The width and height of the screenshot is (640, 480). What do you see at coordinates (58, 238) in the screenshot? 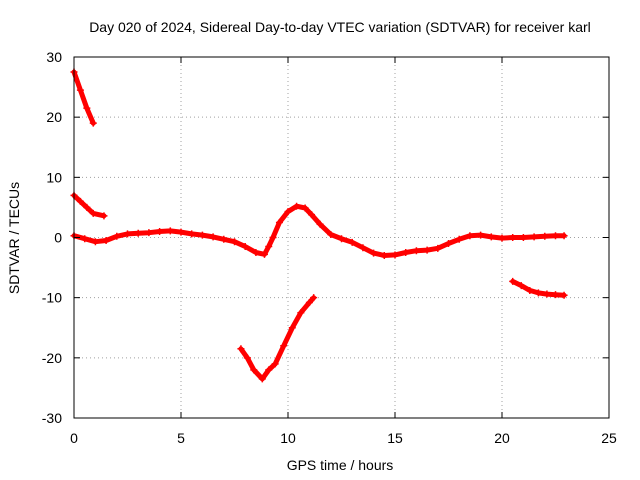
I see `y-tick-label: 0` at bounding box center [58, 238].